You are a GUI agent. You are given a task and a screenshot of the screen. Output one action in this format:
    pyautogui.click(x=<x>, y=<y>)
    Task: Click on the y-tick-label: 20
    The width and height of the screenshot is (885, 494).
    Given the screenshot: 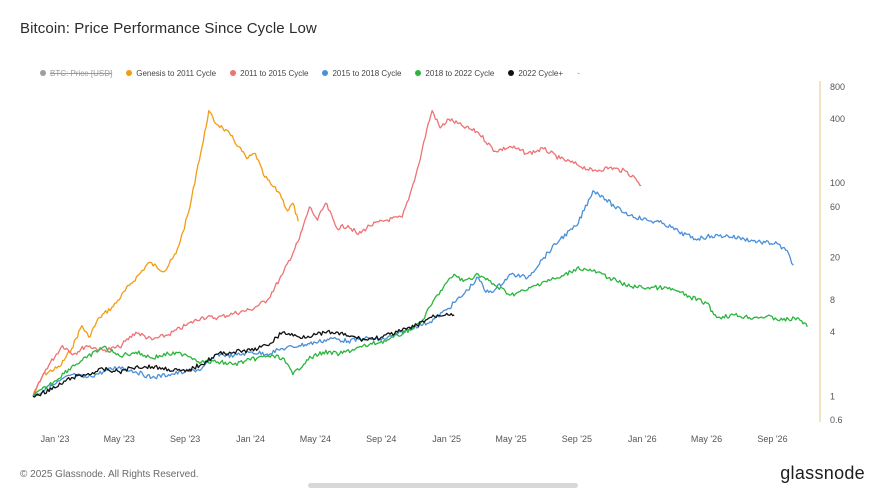 What is the action you would take?
    pyautogui.click(x=835, y=258)
    